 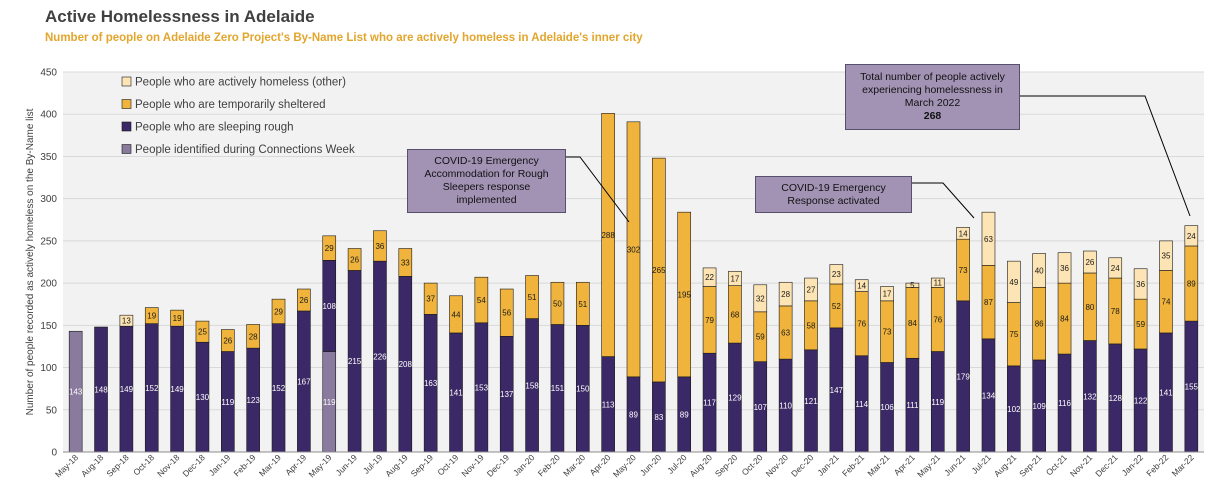 What do you see at coordinates (1056, 464) in the screenshot?
I see `x-tick-label: Oct-21` at bounding box center [1056, 464].